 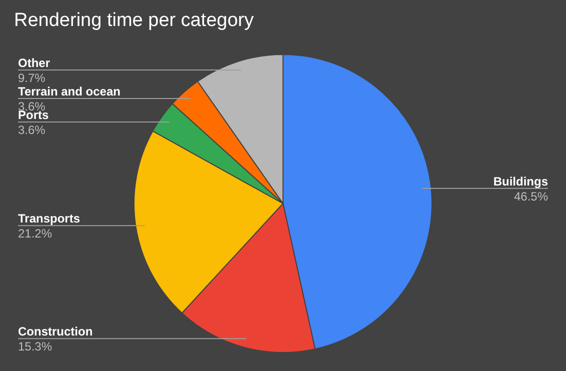 What do you see at coordinates (49, 219) in the screenshot?
I see `slice-label: Transports` at bounding box center [49, 219].